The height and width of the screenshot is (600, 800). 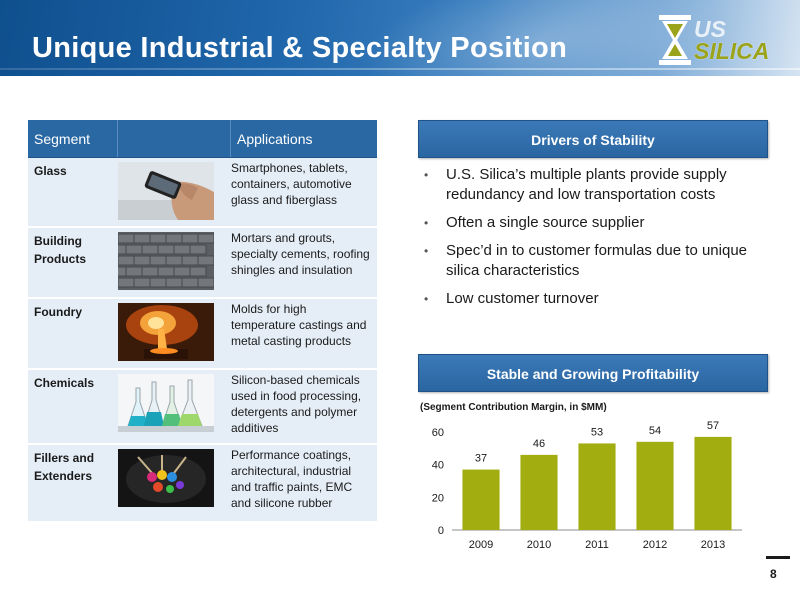 I want to click on slide-title: Unique Industrial & Specialty Position, so click(x=300, y=48).